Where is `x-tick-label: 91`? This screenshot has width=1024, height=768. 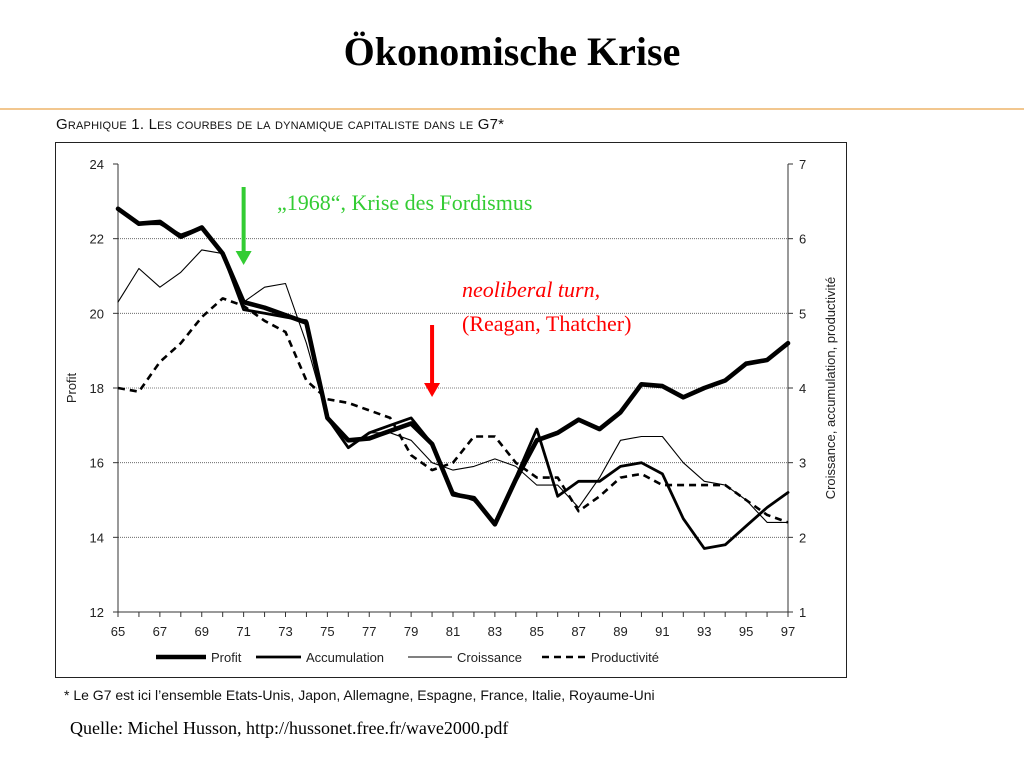 x-tick-label: 91 is located at coordinates (662, 631).